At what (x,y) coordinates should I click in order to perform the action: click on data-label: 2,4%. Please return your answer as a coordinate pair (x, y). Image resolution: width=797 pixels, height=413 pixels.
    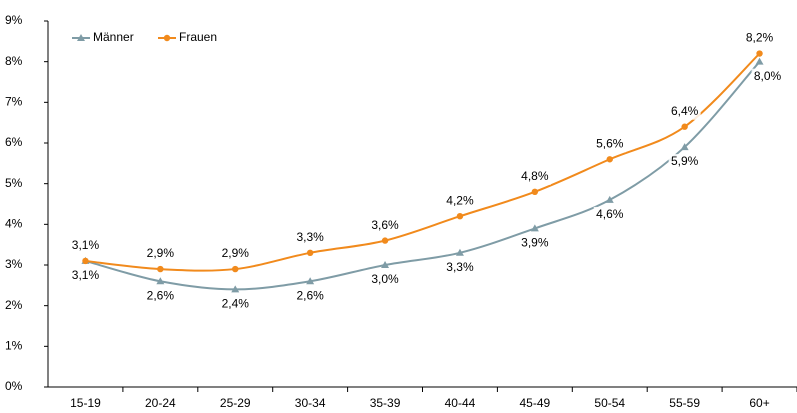
    Looking at the image, I should click on (236, 304).